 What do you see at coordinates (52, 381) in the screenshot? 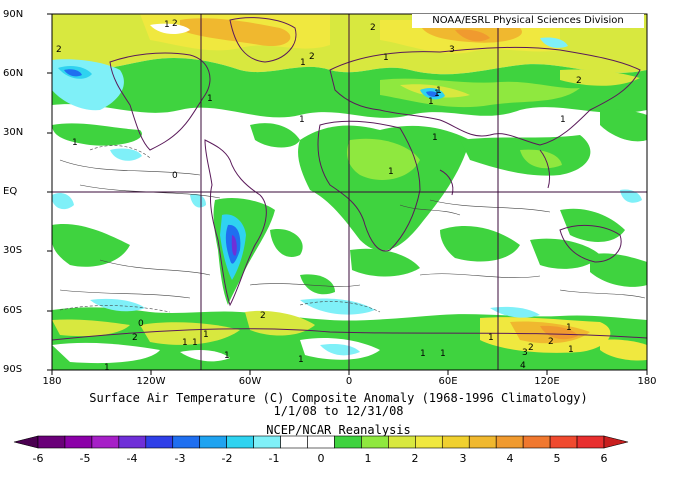
I see `lon-label-180w: 180` at bounding box center [52, 381].